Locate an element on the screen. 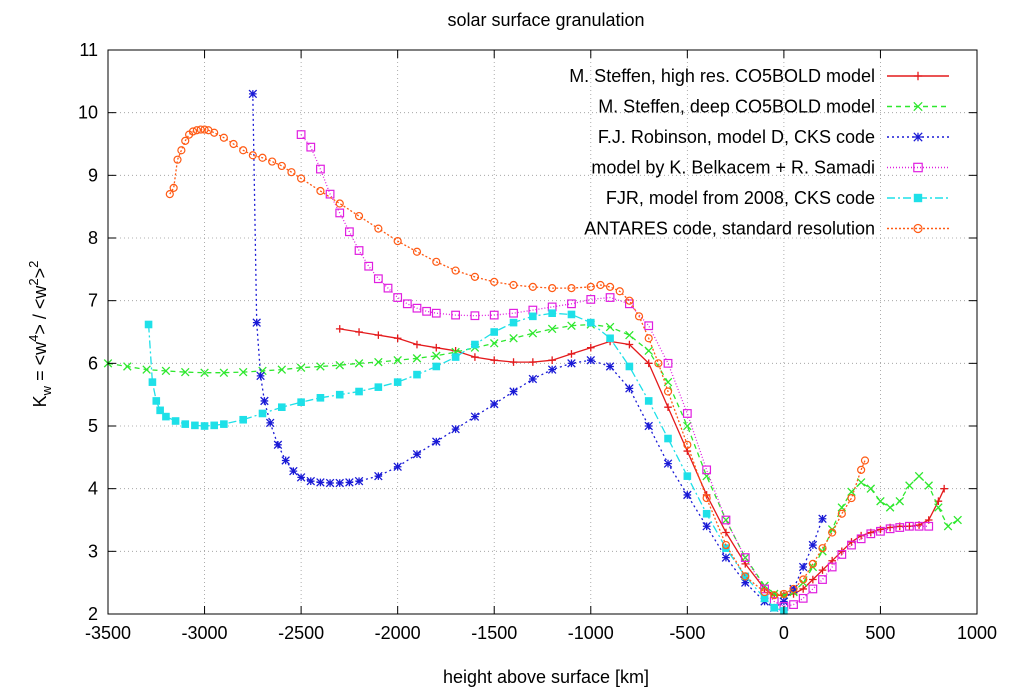  y-label-mid2: > is located at coordinates (40, 273).